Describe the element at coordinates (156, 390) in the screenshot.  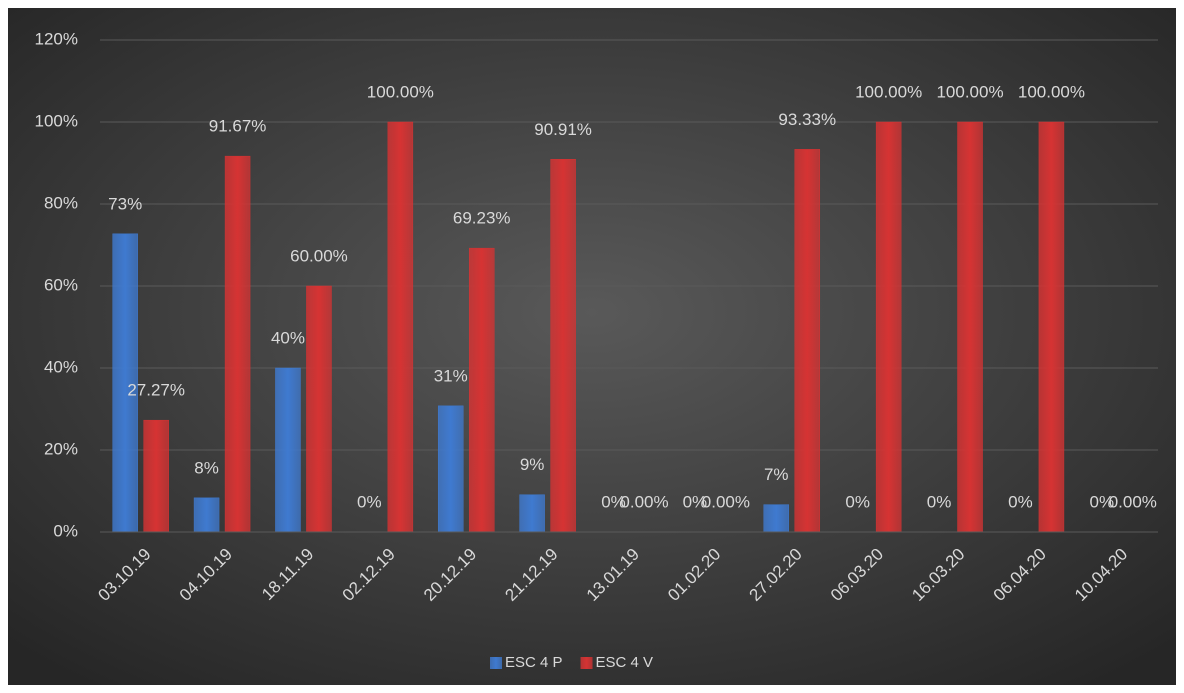
I see `data-label: 27.27%` at that location.